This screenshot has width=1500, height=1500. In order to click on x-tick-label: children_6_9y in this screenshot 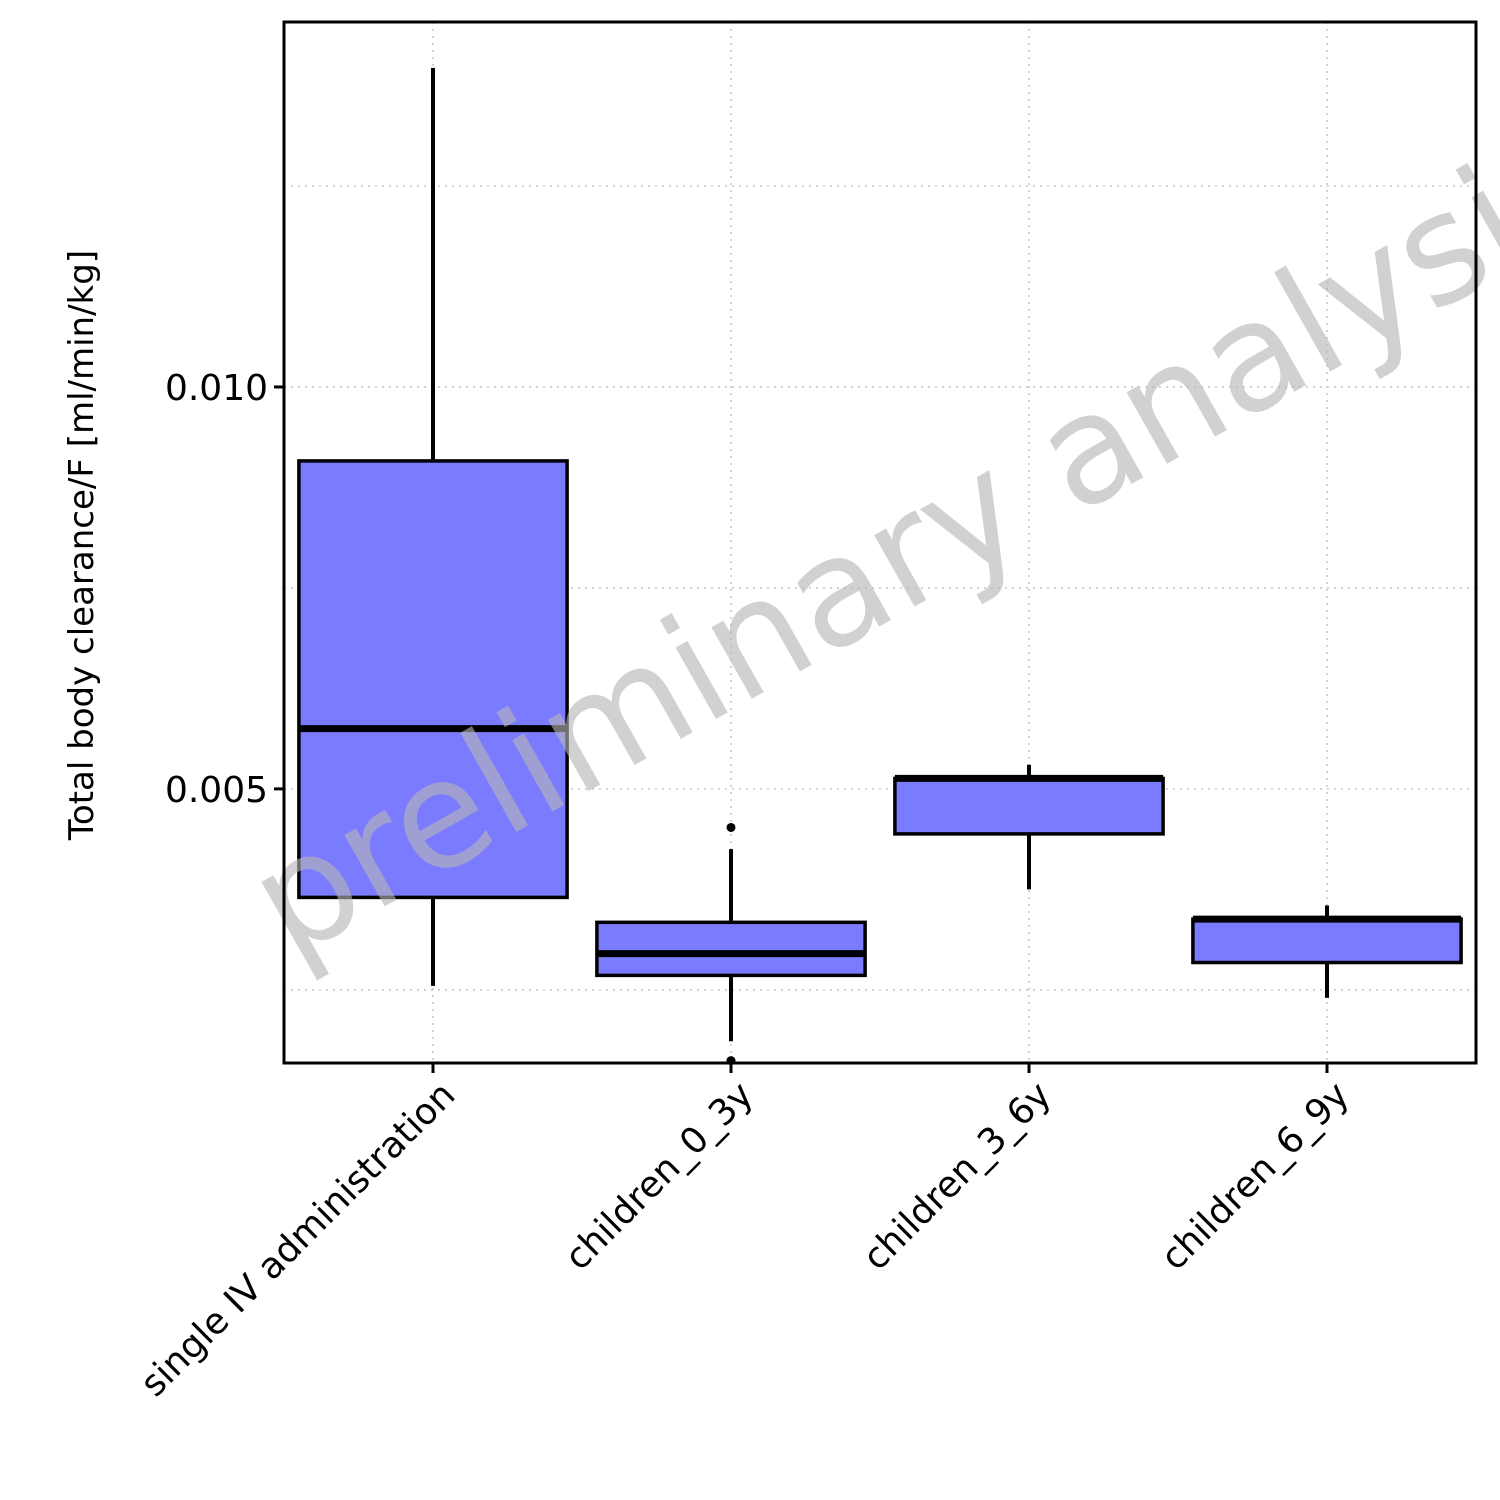, I will do `click(1255, 1176)`.